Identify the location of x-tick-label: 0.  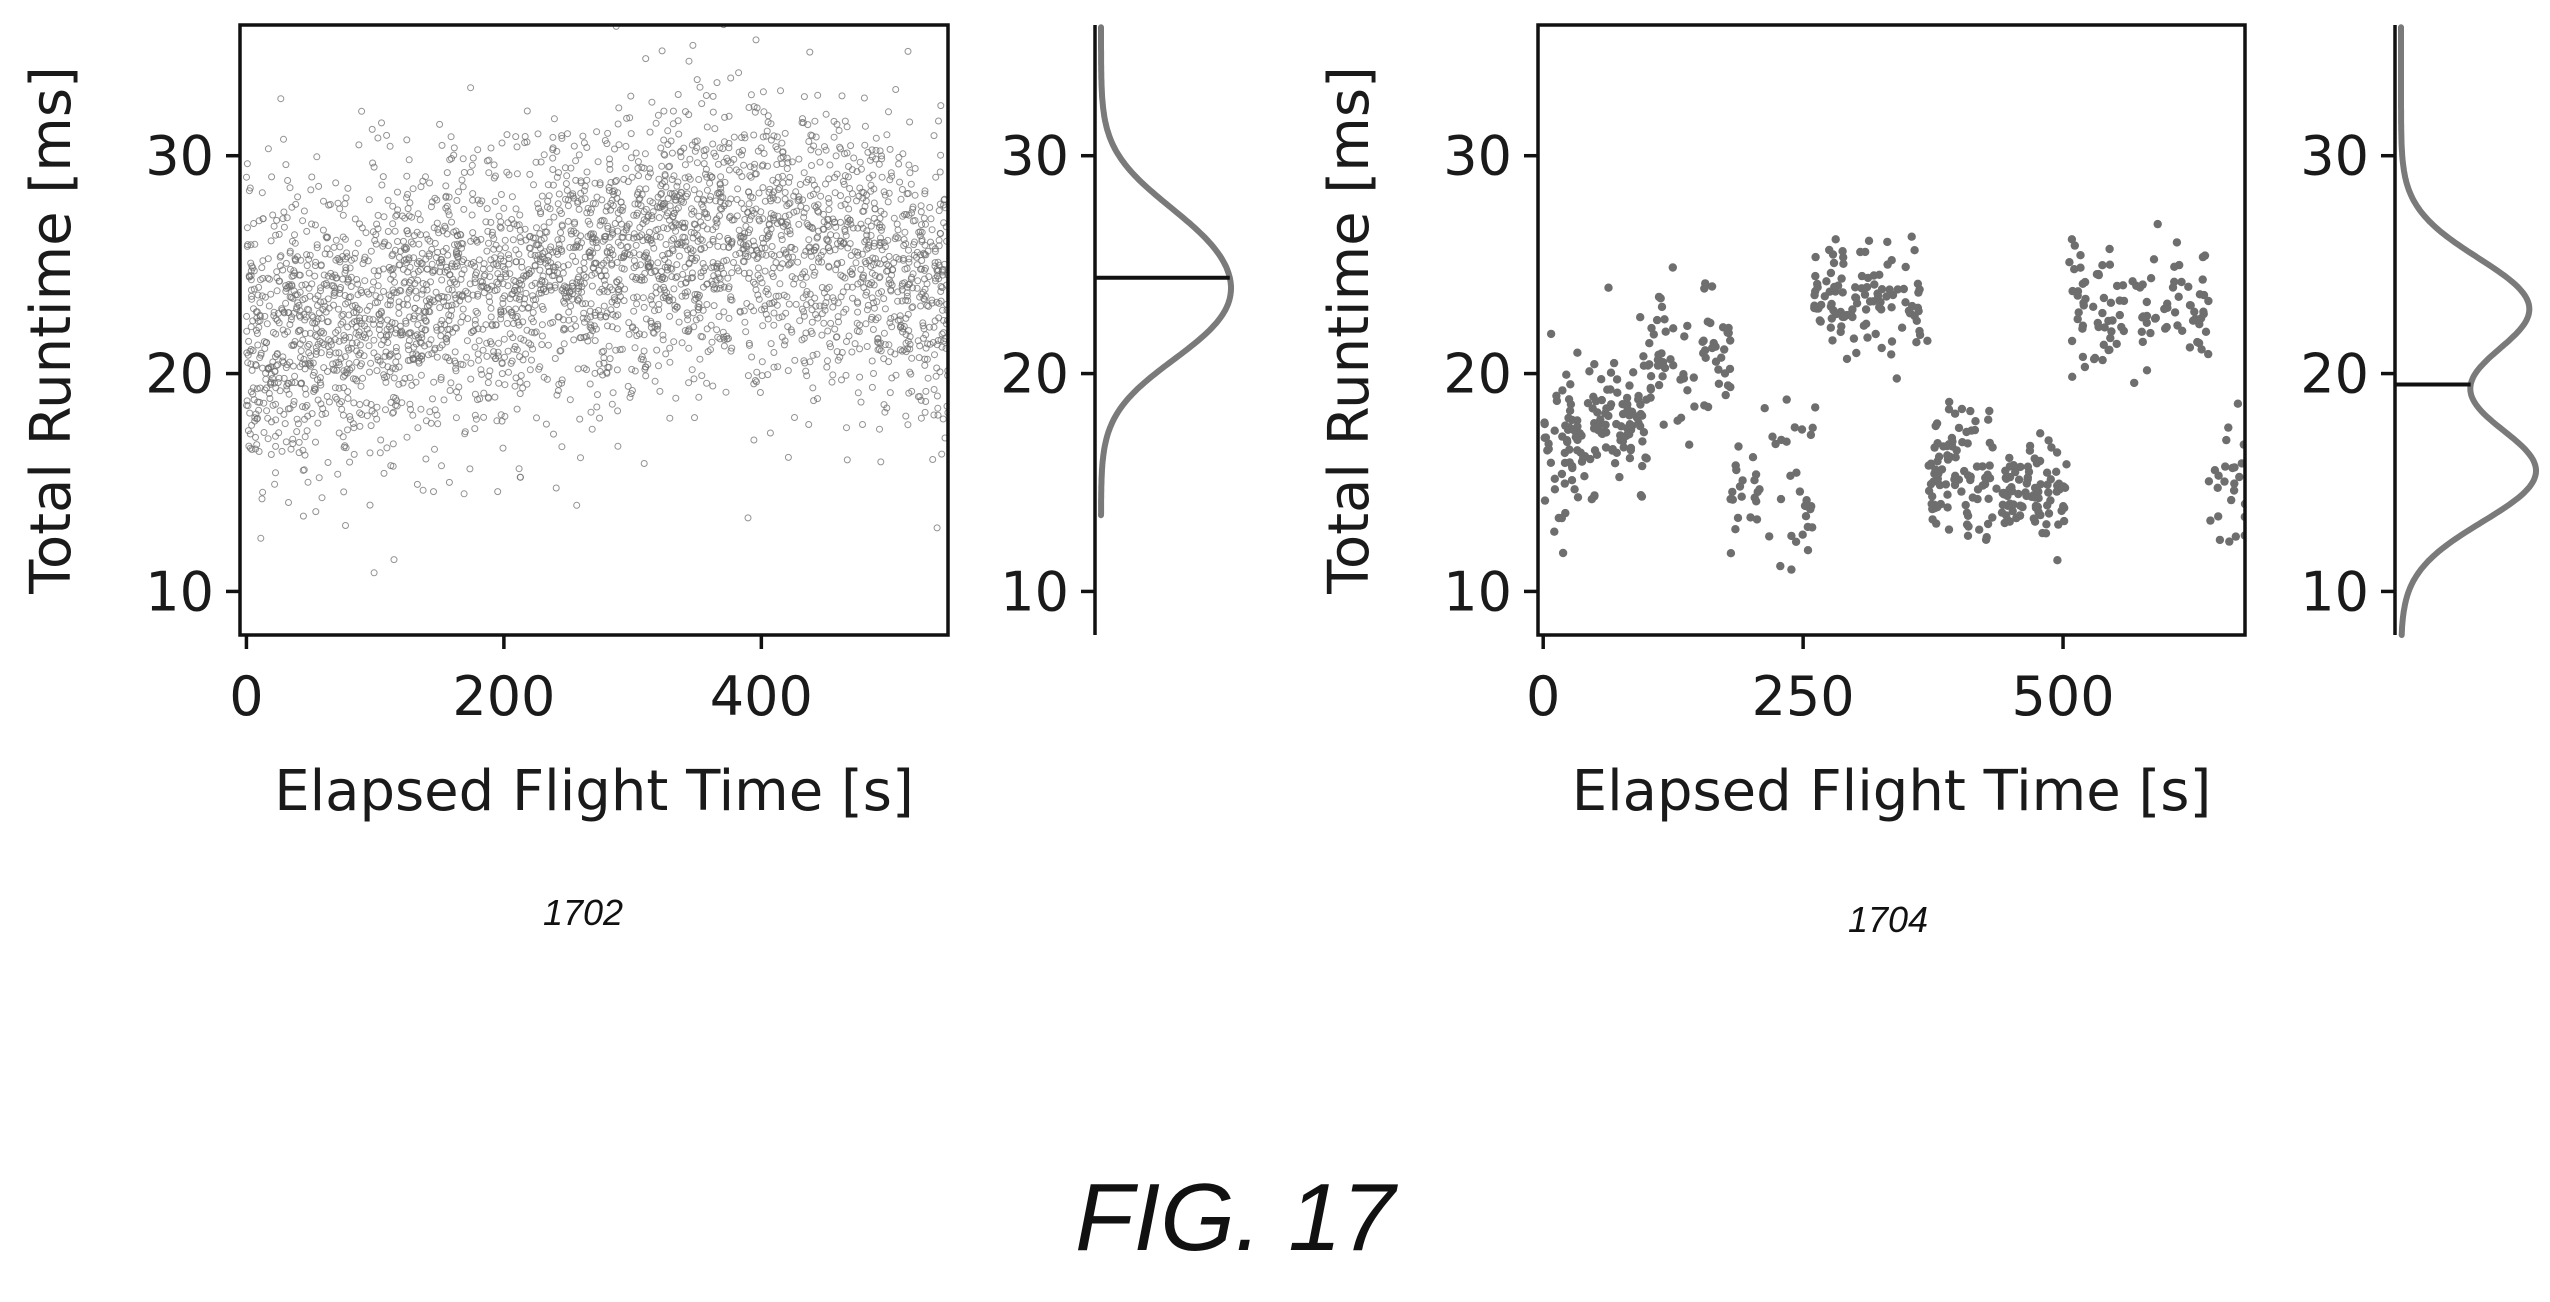
(1543, 696).